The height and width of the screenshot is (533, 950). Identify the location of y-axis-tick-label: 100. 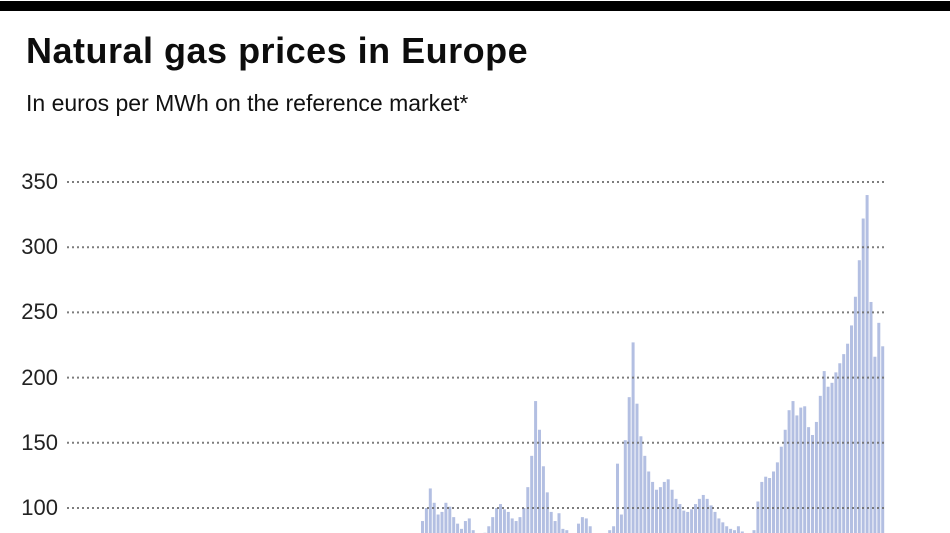
(39, 507).